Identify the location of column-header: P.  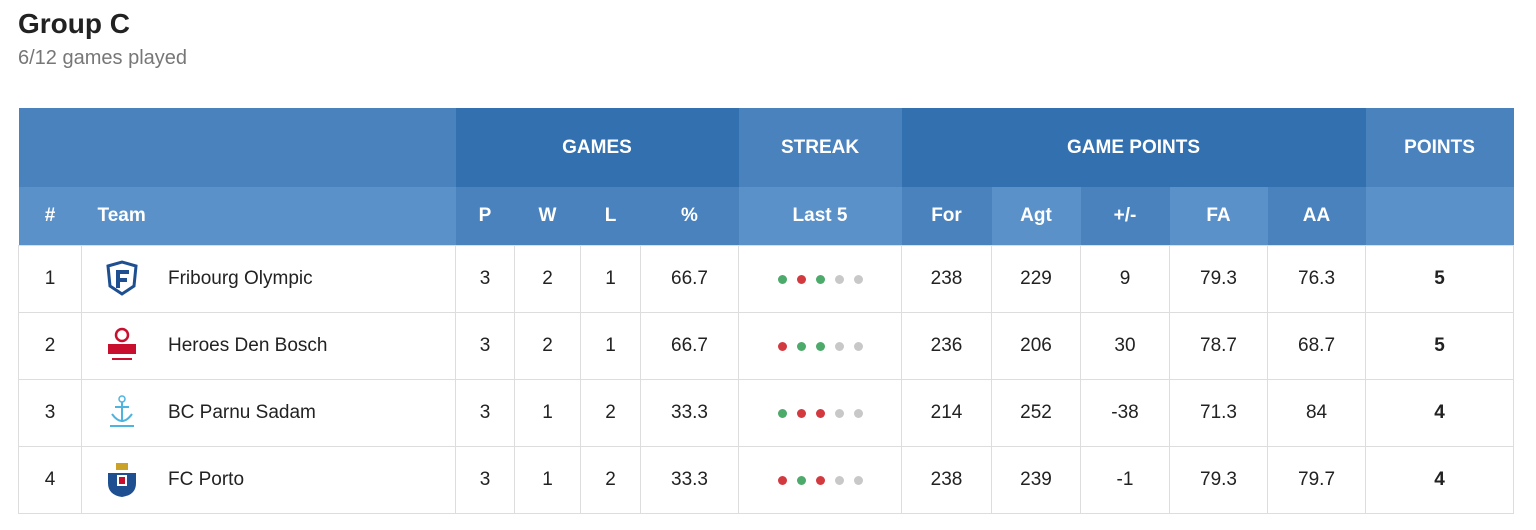
(485, 216).